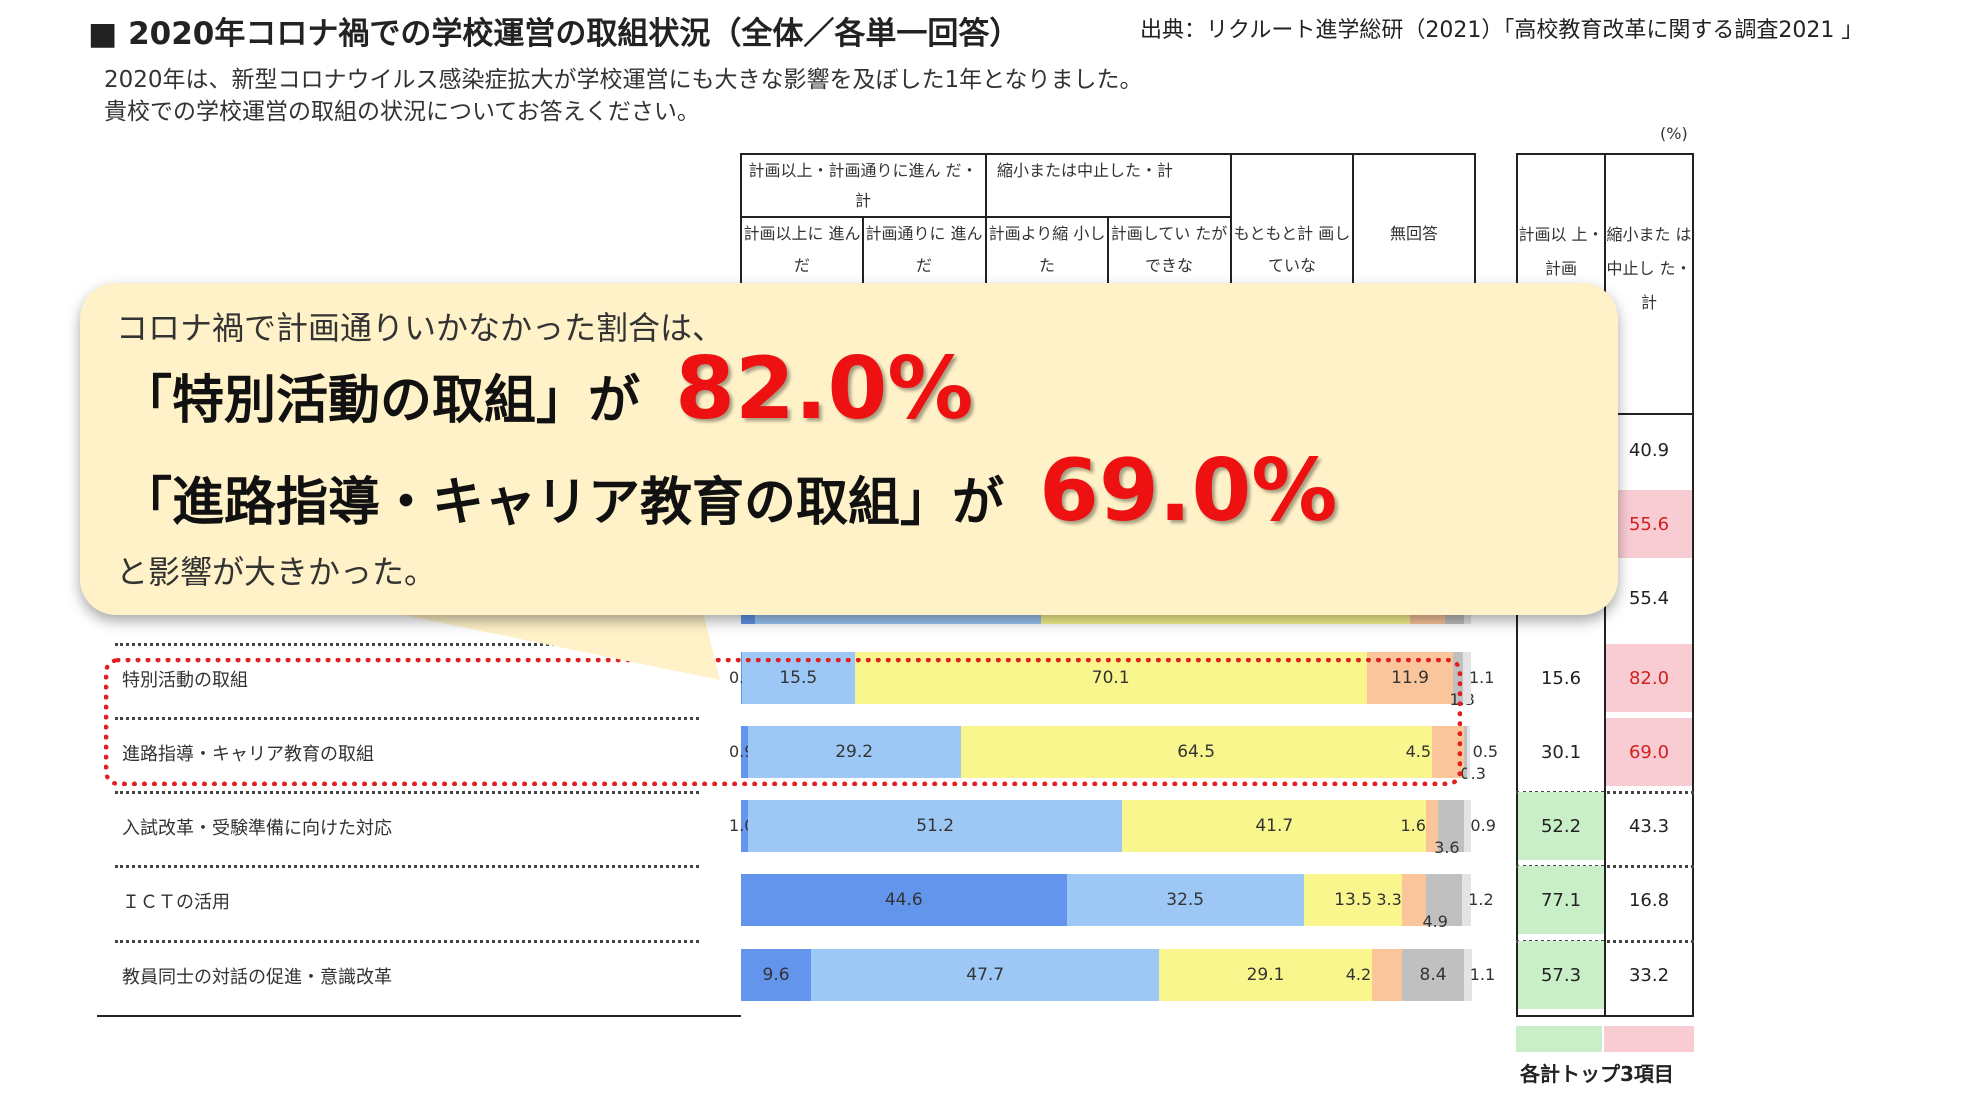 The image size is (1974, 1100). What do you see at coordinates (1353, 900) in the screenshot?
I see `bar-segment: 13.5` at bounding box center [1353, 900].